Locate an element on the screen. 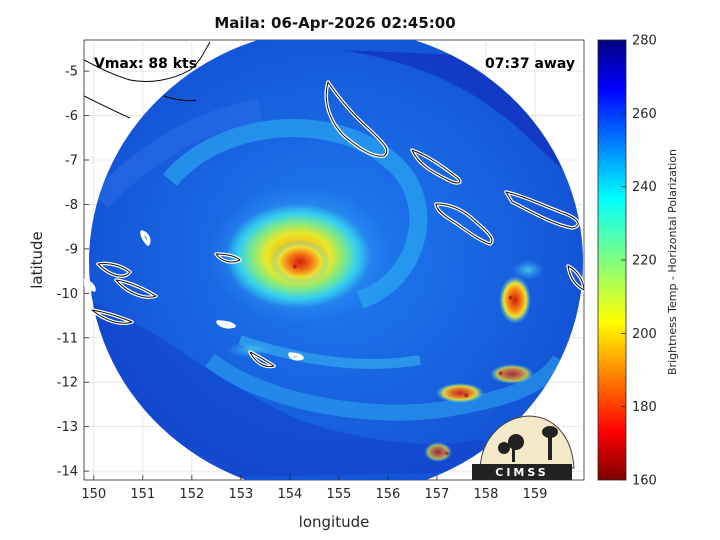 Image resolution: width=720 pixels, height=540 pixels. y-tick-label: -5 is located at coordinates (71, 72).